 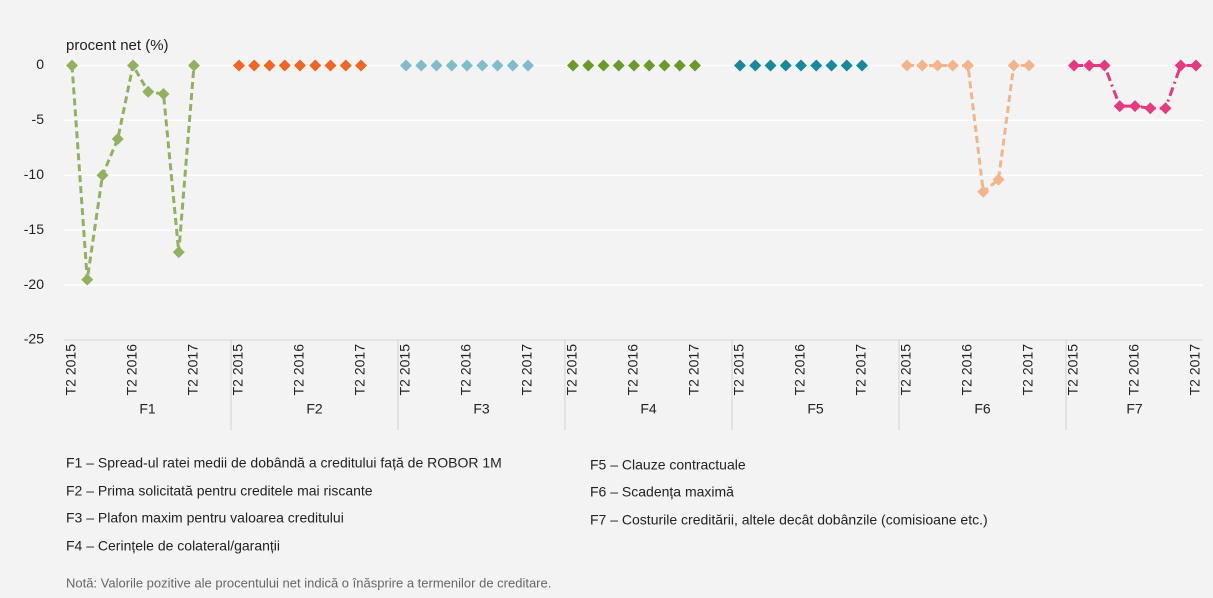 I want to click on group-label: F7, so click(x=1134, y=409).